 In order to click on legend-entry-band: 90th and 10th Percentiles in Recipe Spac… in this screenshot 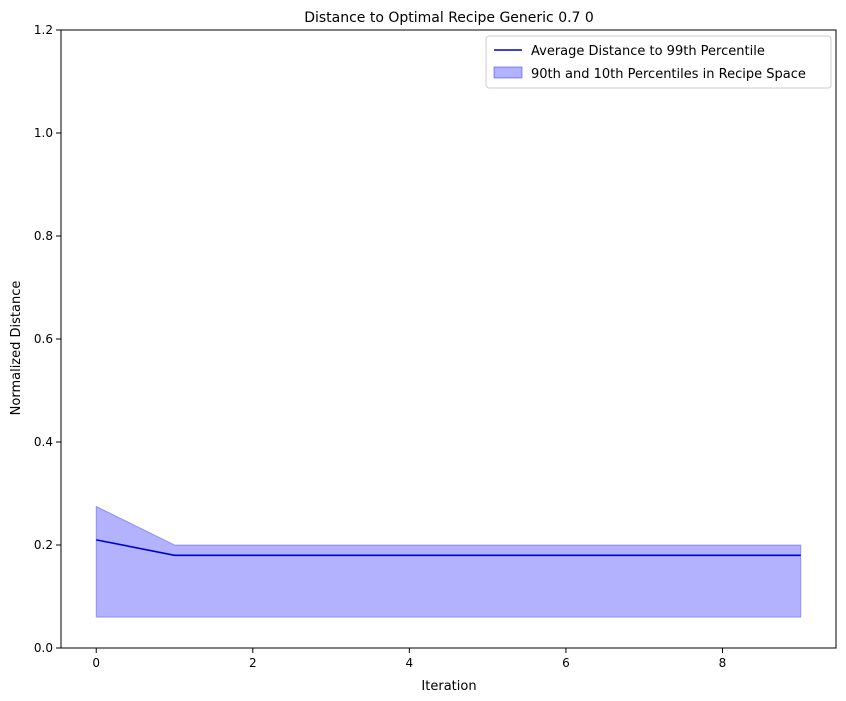, I will do `click(668, 74)`.